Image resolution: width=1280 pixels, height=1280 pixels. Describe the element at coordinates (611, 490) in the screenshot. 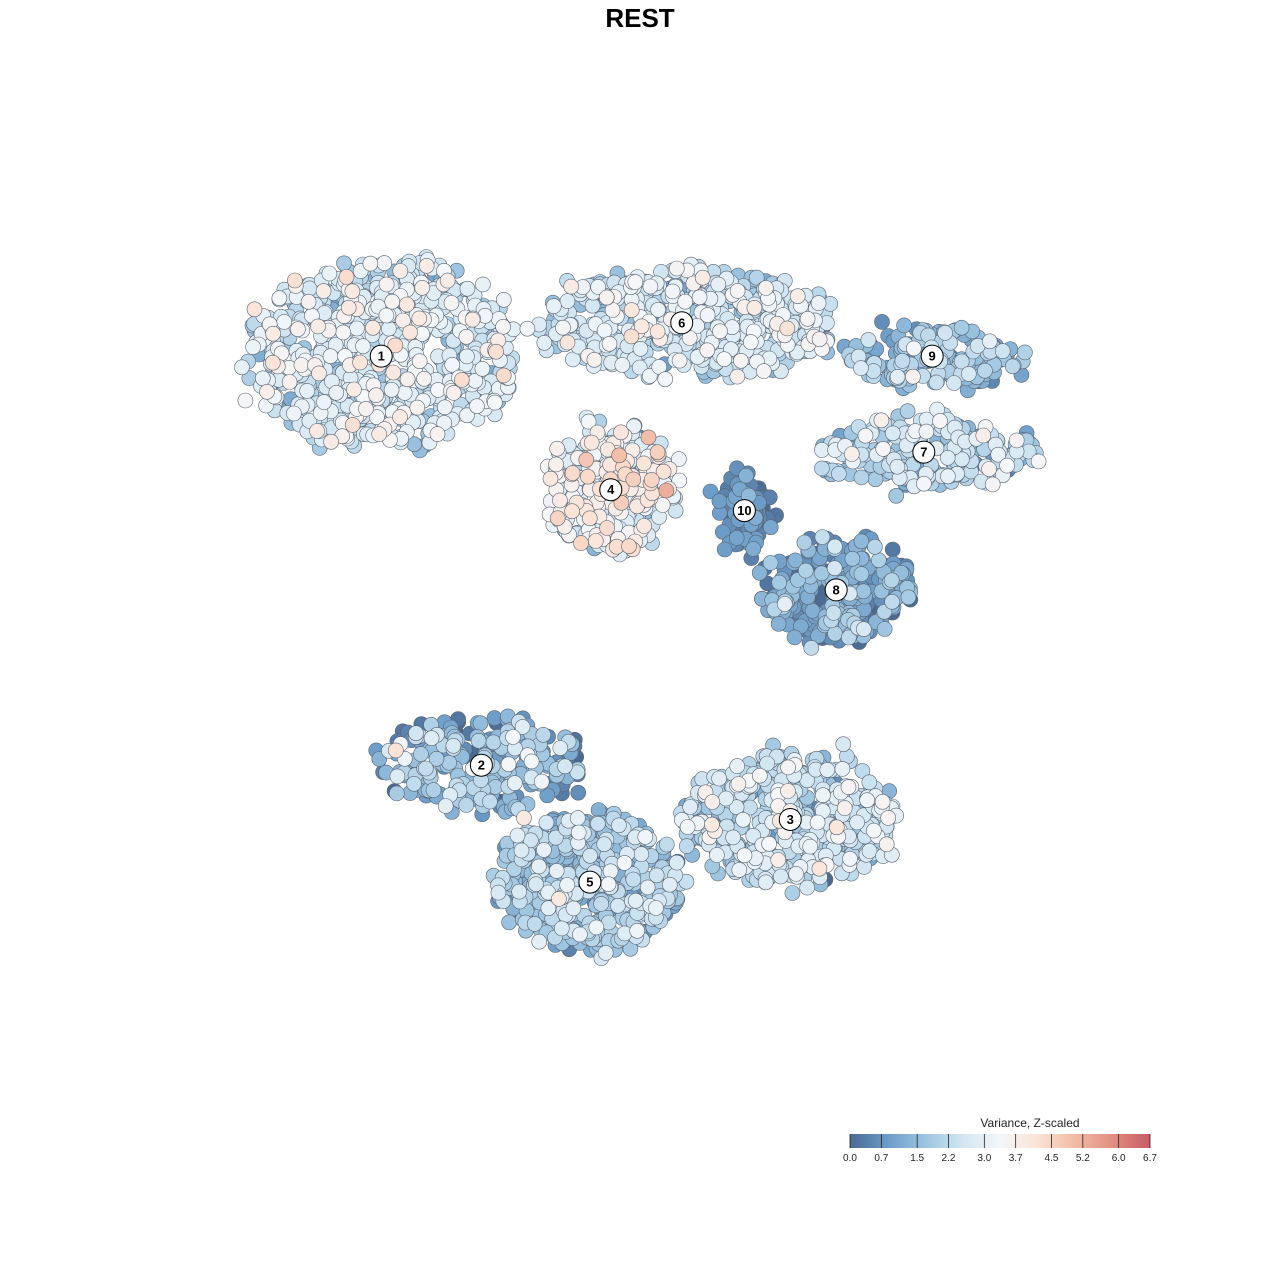

I see `cluster-label-4: 4` at that location.